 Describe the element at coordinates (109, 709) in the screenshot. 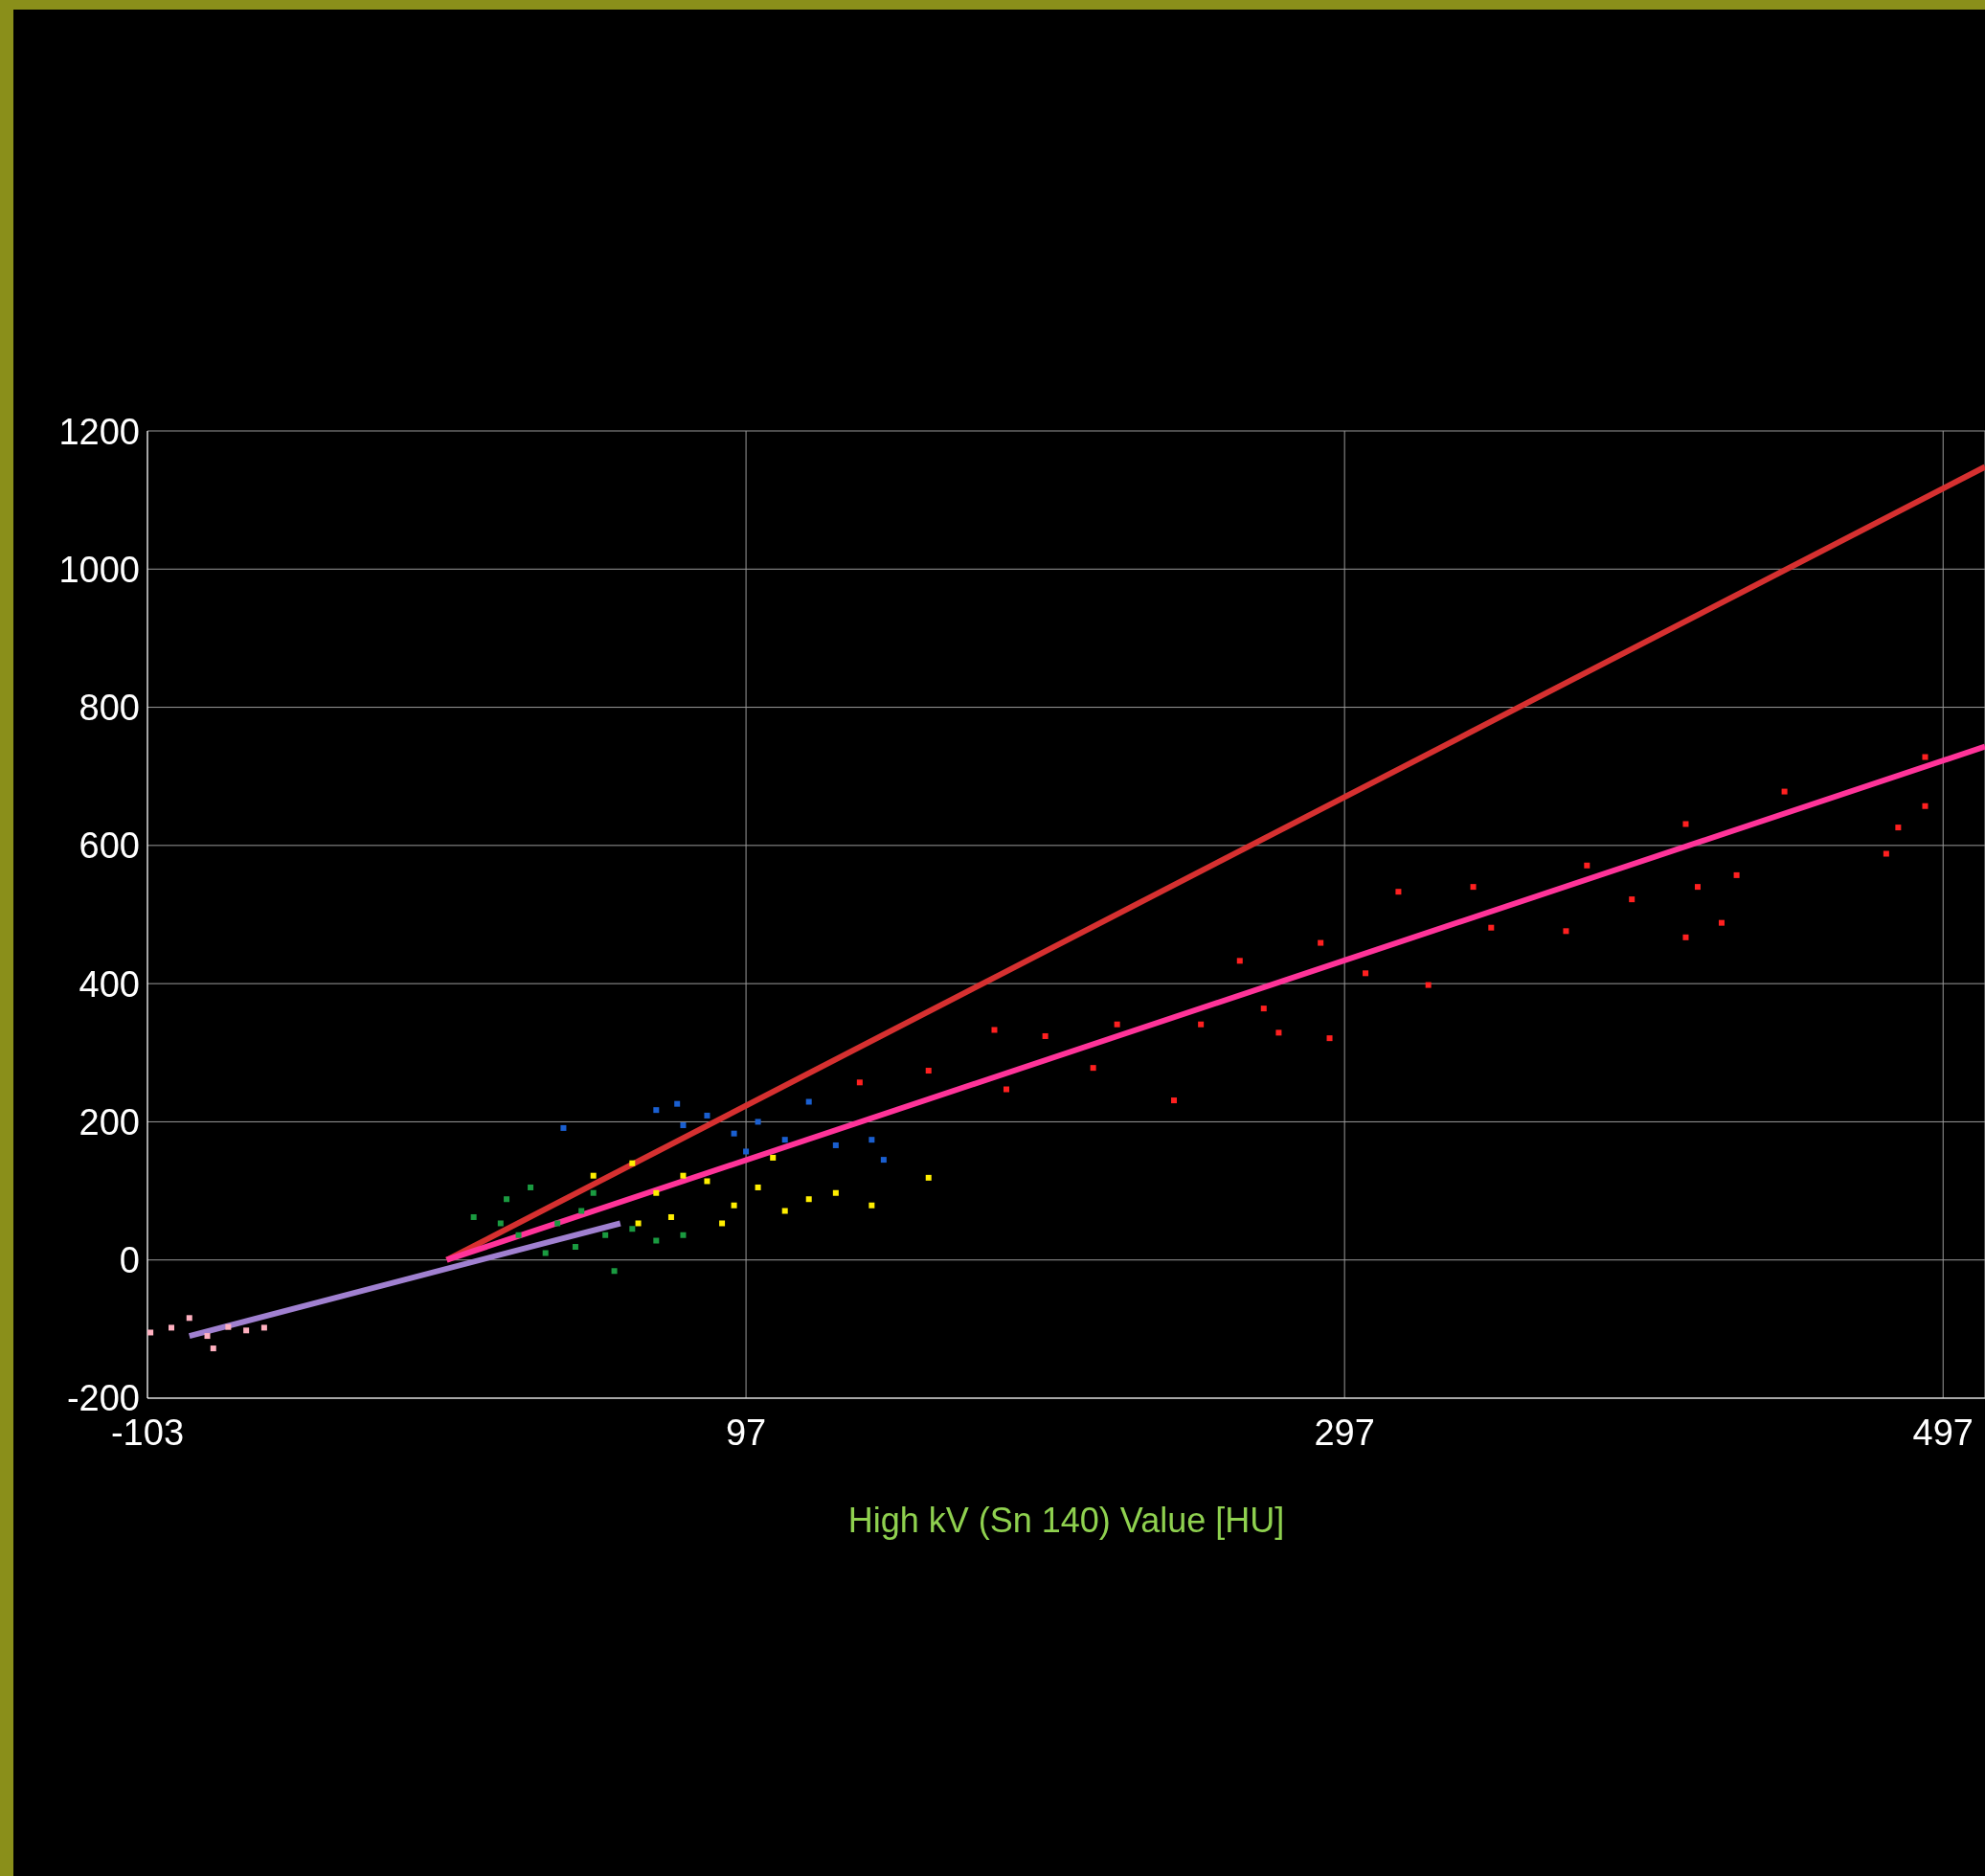

I see `y-tick-label: 800` at that location.